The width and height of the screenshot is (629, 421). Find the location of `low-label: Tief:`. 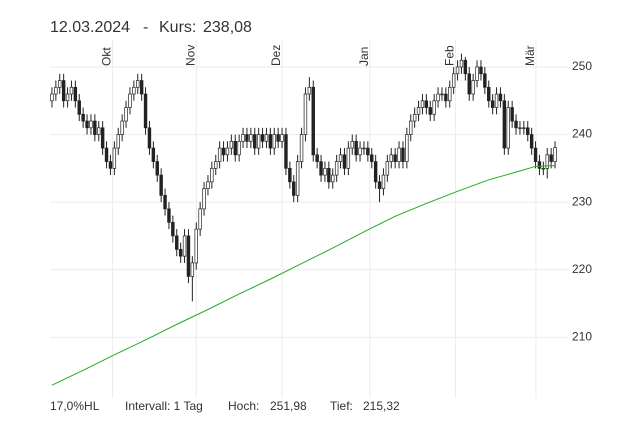

low-label: Tief: is located at coordinates (341, 406).